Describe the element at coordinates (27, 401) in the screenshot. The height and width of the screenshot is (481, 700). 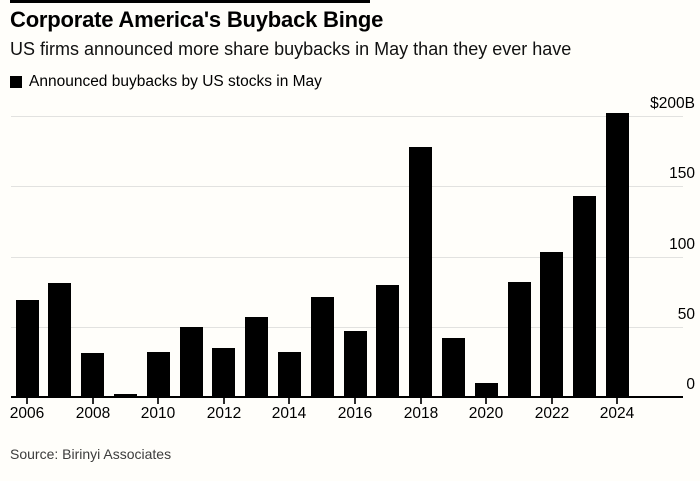
I see `x-axis-tick-2006` at that location.